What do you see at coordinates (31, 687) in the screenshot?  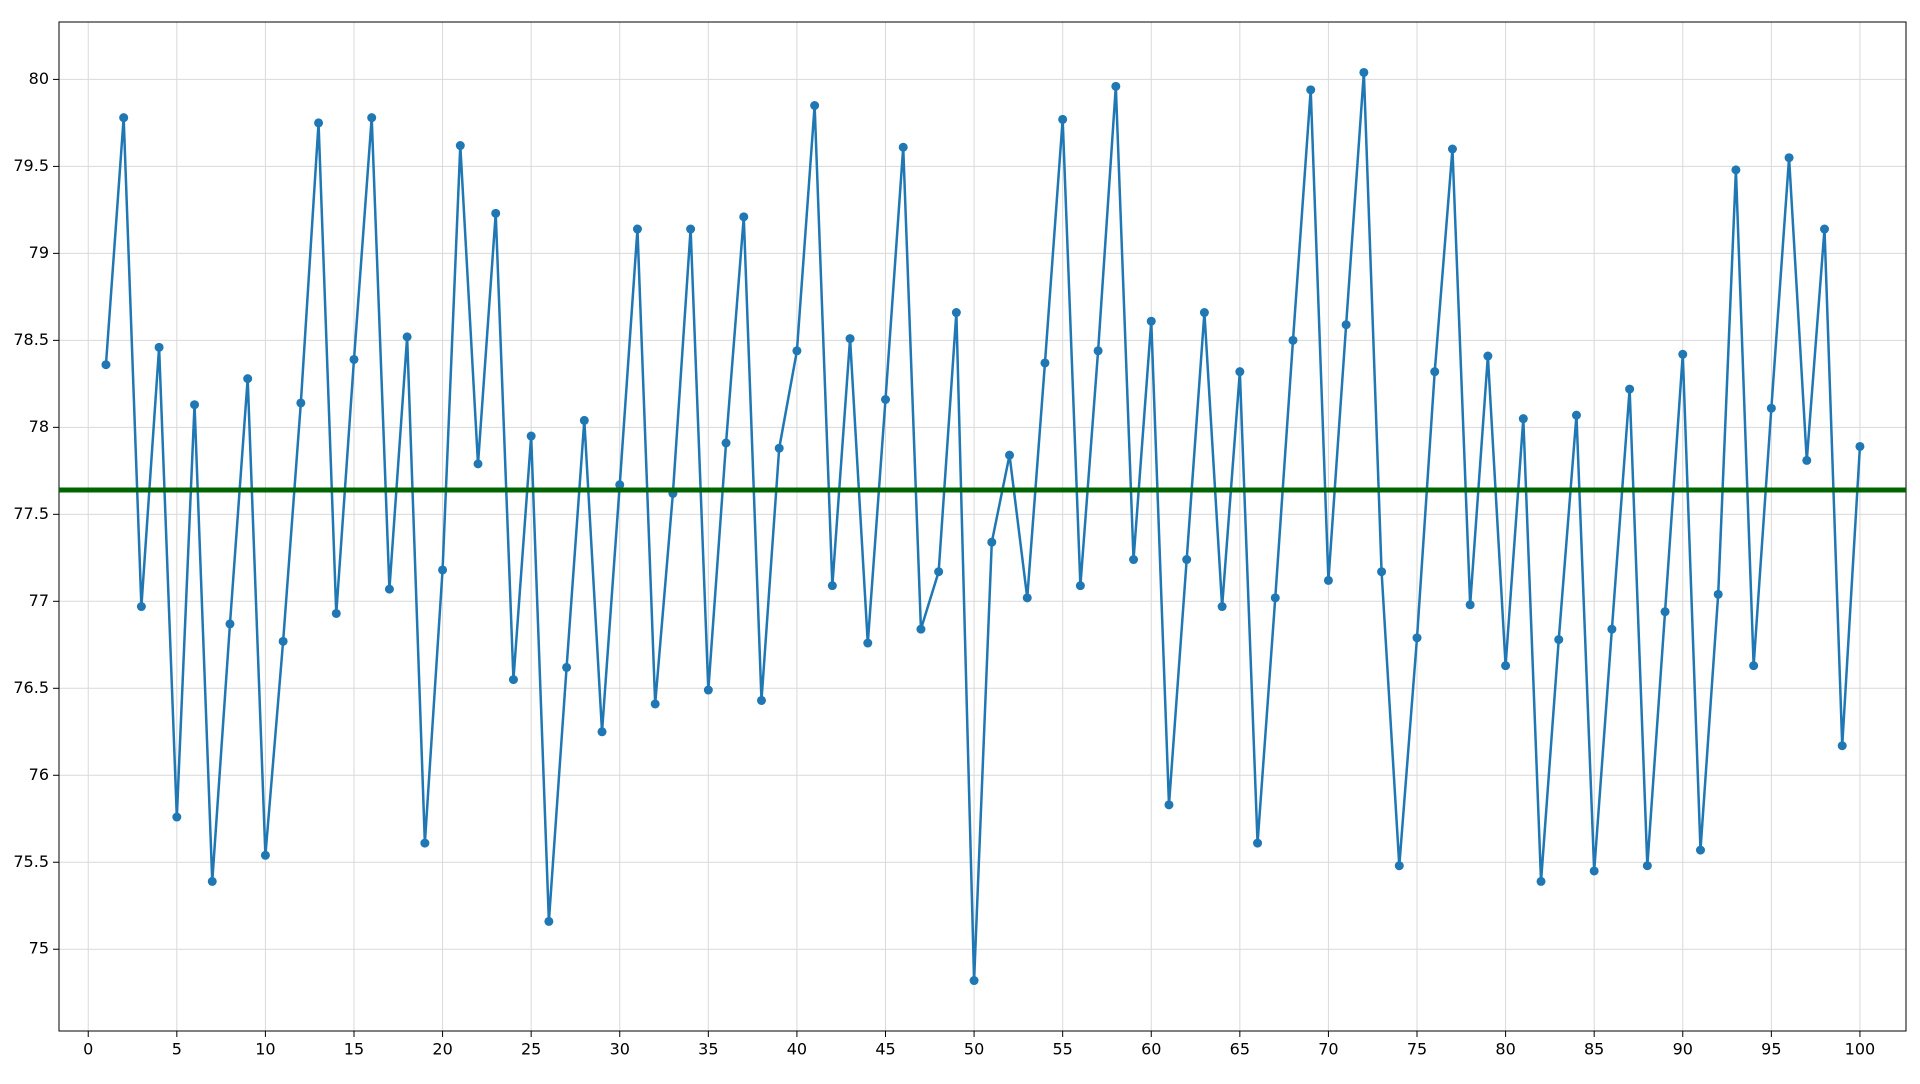 I see `y-tick-label: 76.5` at bounding box center [31, 687].